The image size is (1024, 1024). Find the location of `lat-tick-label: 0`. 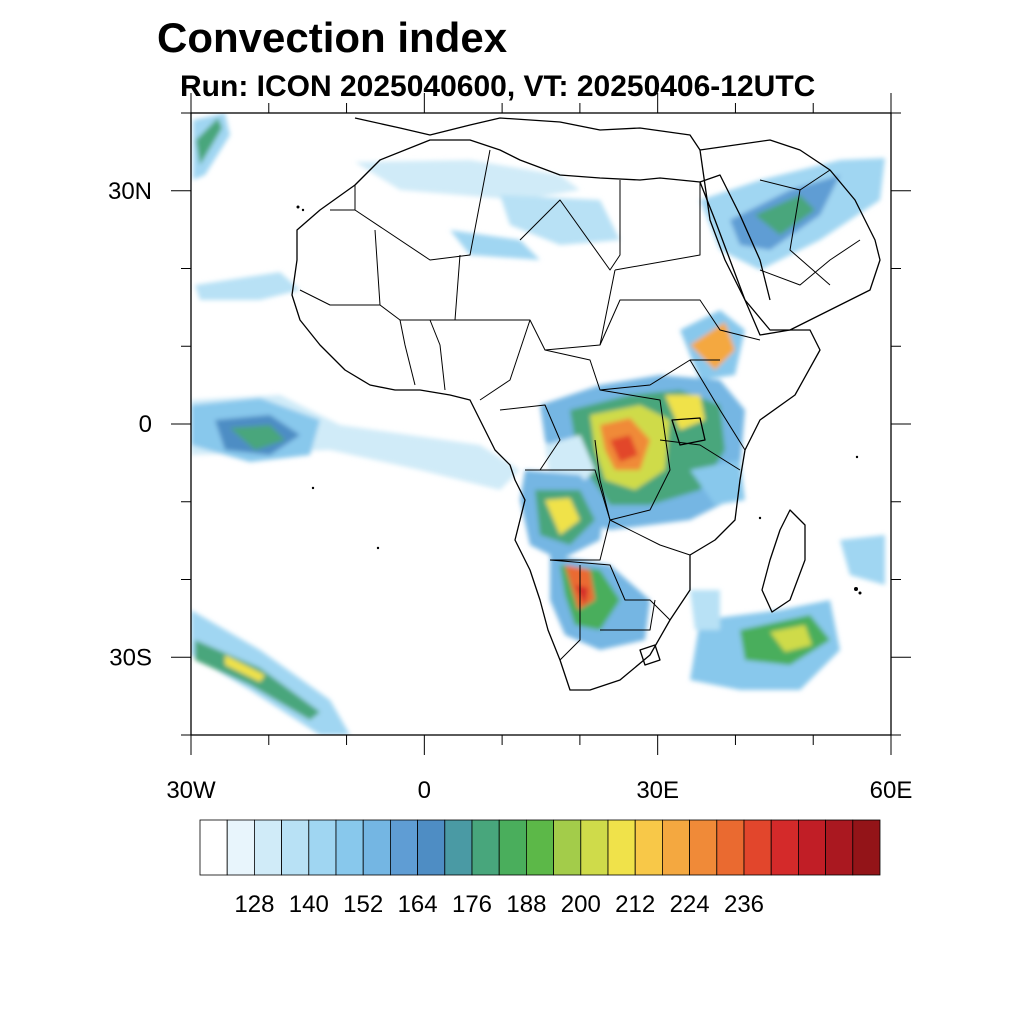

lat-tick-label: 0 is located at coordinates (145, 424).